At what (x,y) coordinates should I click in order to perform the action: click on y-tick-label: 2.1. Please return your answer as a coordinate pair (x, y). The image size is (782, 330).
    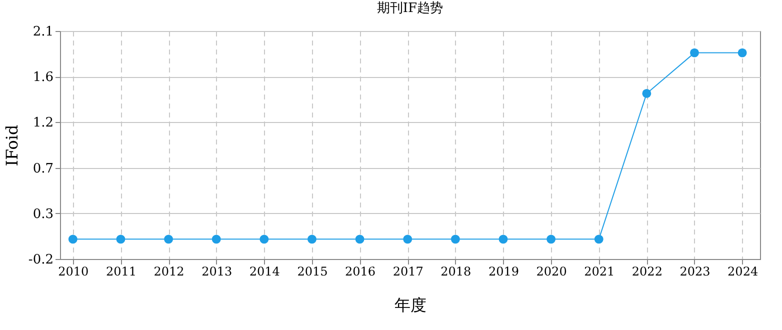
    Looking at the image, I should click on (43, 32).